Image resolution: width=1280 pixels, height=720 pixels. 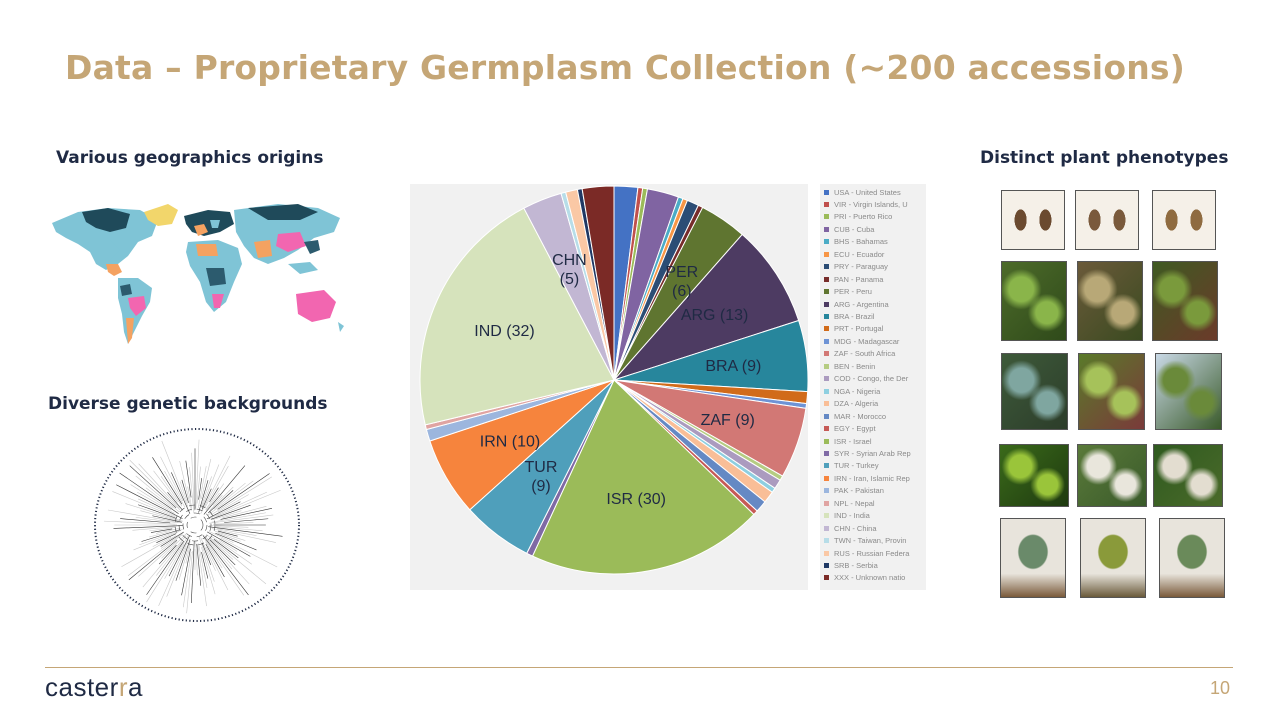 I want to click on pie-label-zaf: ZAF (9), so click(x=728, y=420).